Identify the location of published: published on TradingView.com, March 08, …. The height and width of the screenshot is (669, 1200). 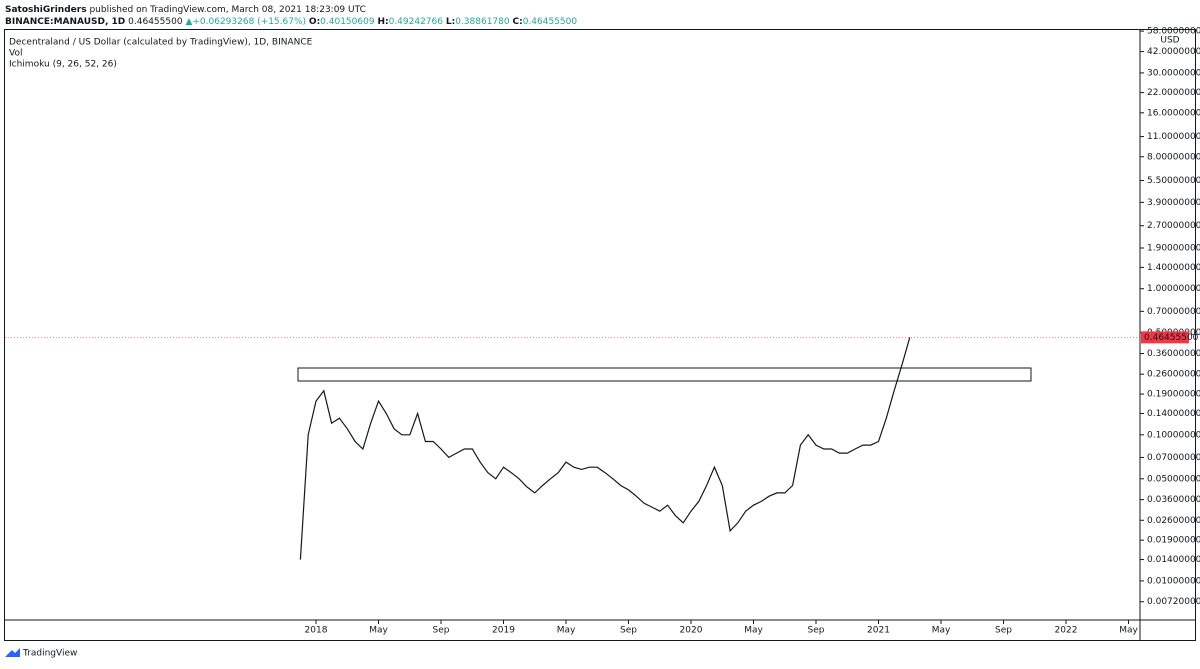
(227, 10).